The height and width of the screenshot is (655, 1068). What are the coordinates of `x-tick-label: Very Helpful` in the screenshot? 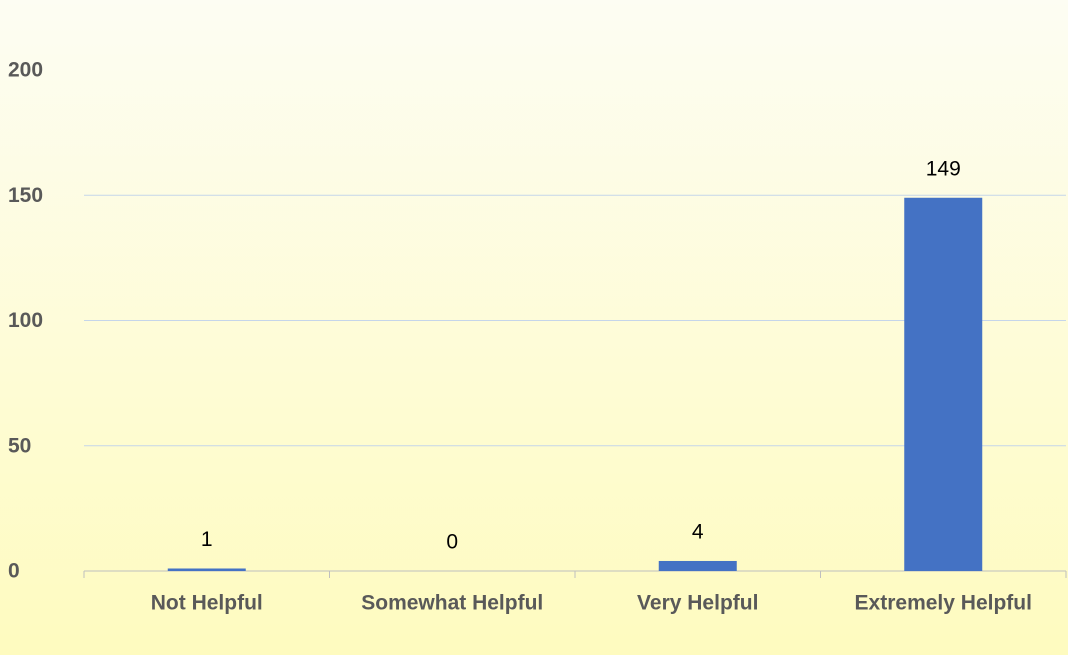 It's located at (697, 603).